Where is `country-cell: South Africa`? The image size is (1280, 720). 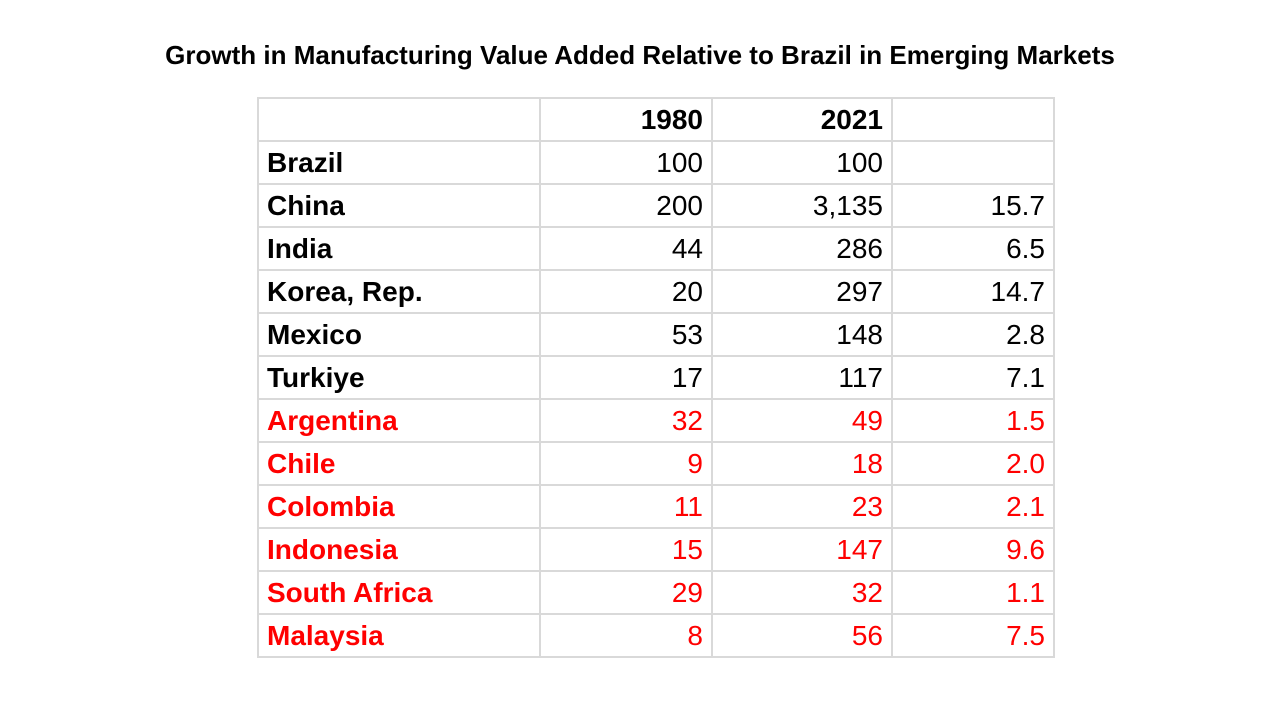
country-cell: South Africa is located at coordinates (399, 592).